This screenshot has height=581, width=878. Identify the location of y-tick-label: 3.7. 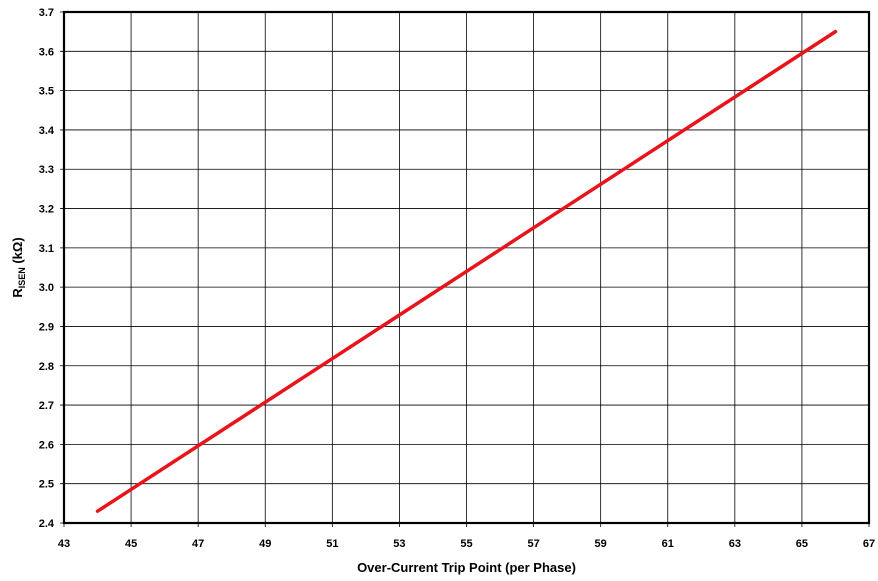
(46, 13).